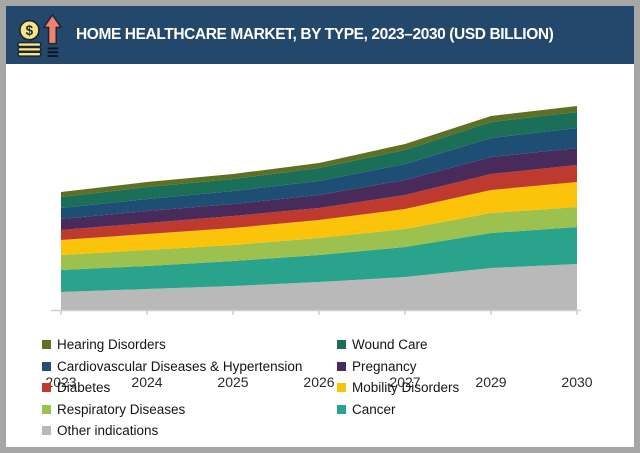  I want to click on legend-item-diabetes: Diabetes, so click(187, 387).